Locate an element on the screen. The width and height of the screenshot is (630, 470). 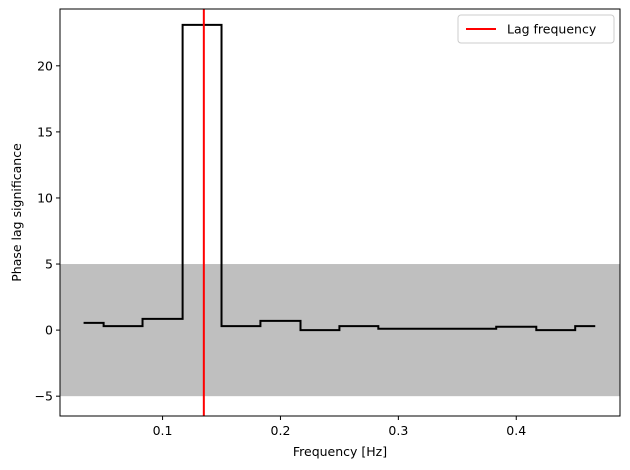
y-tick-label: 15 is located at coordinates (45, 131).